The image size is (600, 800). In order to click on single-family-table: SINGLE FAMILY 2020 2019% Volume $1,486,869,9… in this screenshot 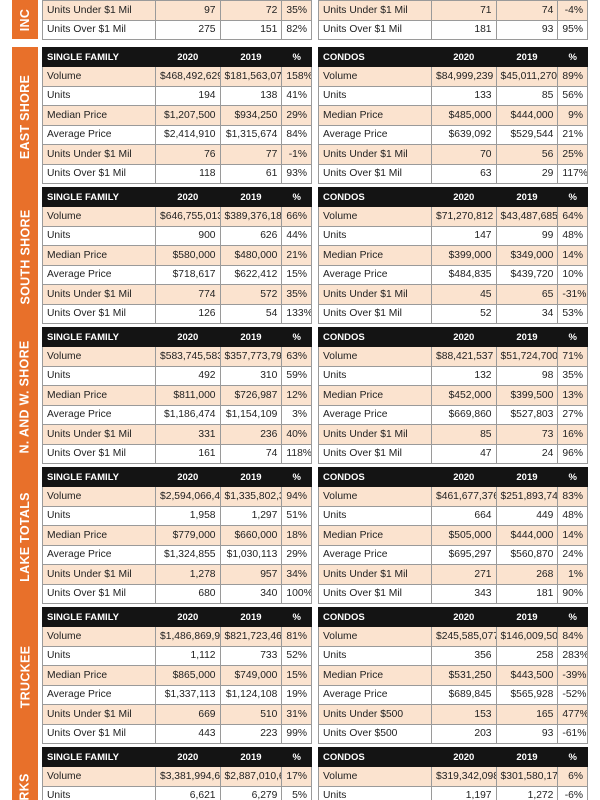, I will do `click(177, 675)`.